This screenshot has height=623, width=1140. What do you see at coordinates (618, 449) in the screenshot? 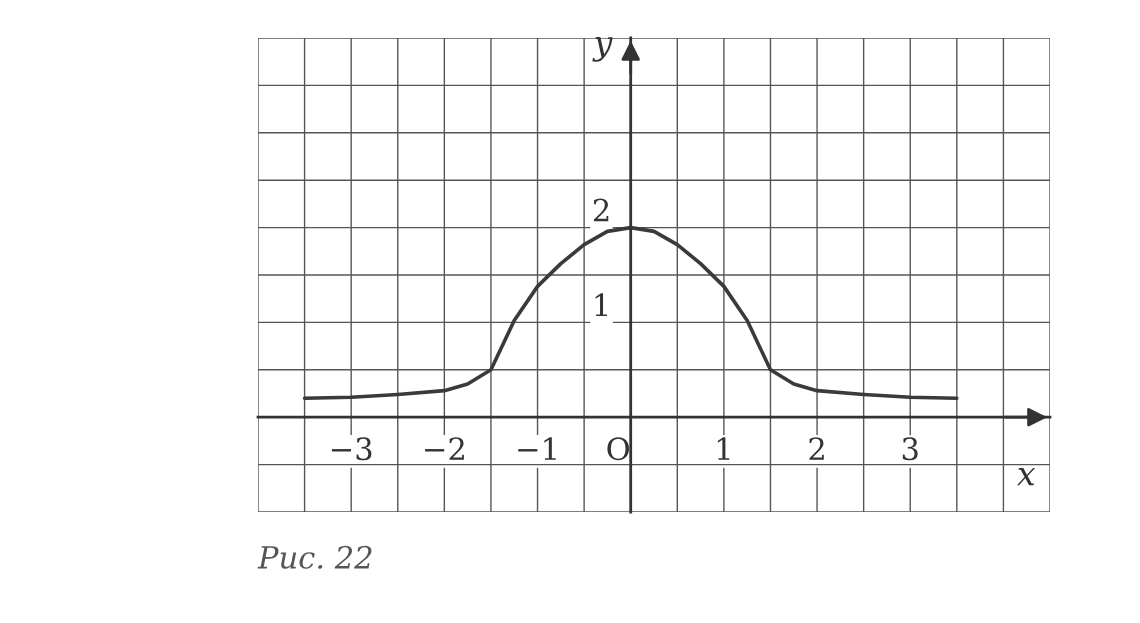
I see `x-tick-label: O` at bounding box center [618, 449].